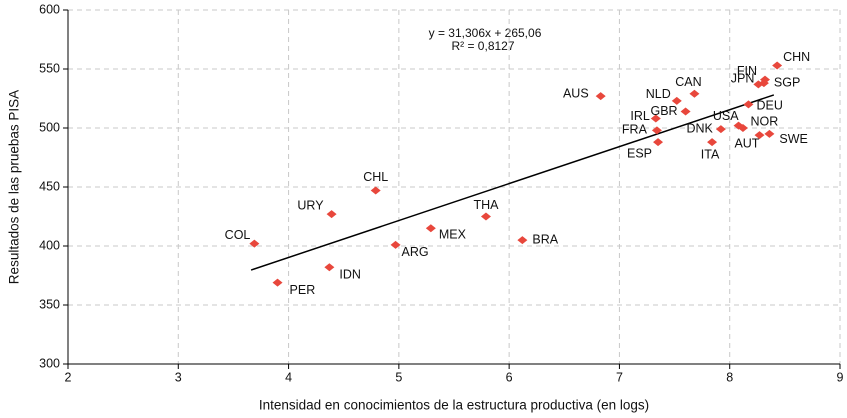 This screenshot has width=847, height=418. I want to click on x-tick-label: 4, so click(288, 377).